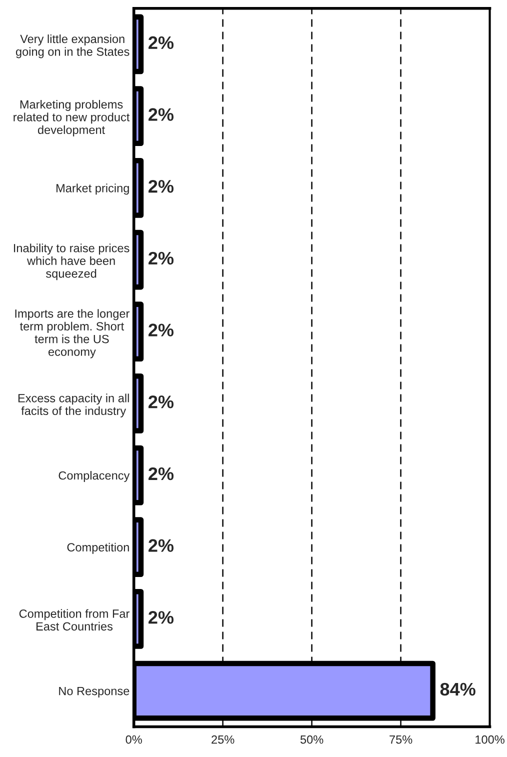  I want to click on data-label: 84%, so click(458, 689).